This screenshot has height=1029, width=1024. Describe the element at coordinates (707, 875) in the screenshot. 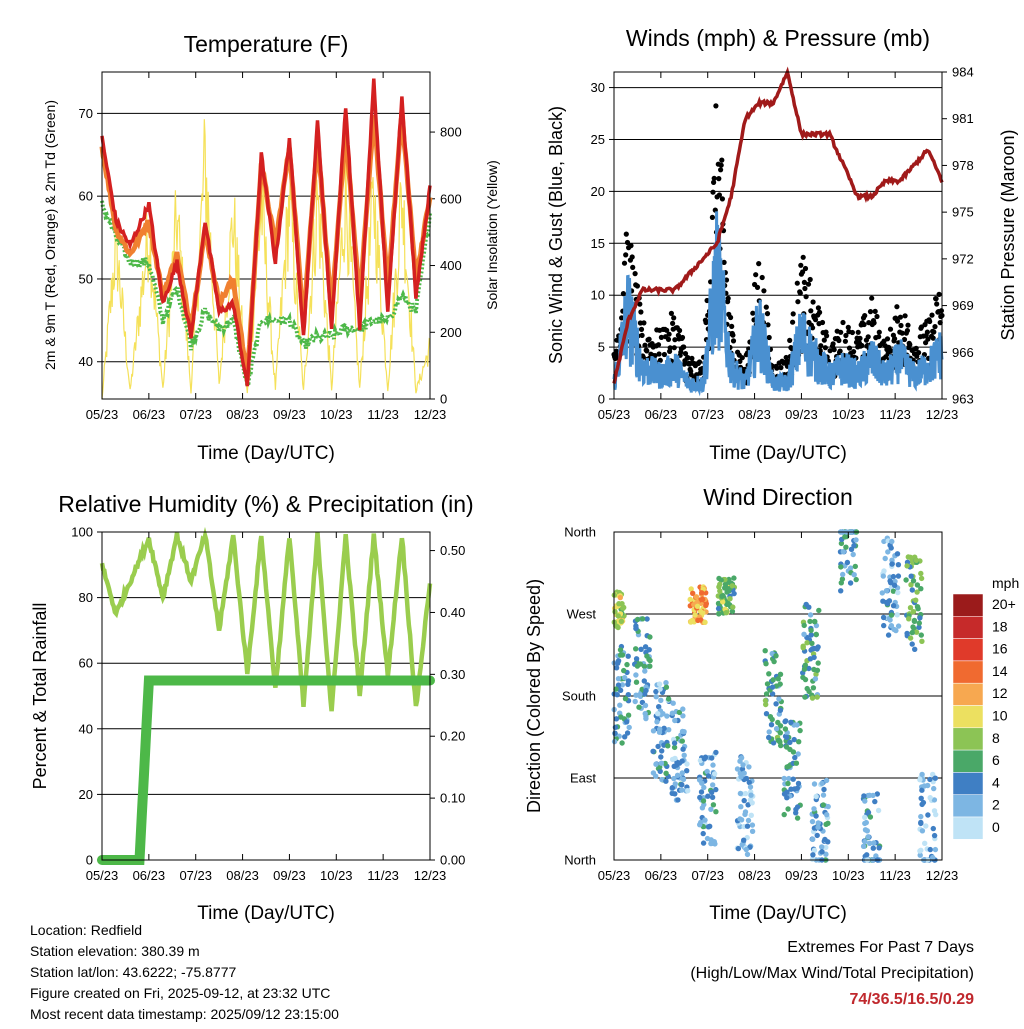

I see `direction-xtick-label: 07/23` at that location.